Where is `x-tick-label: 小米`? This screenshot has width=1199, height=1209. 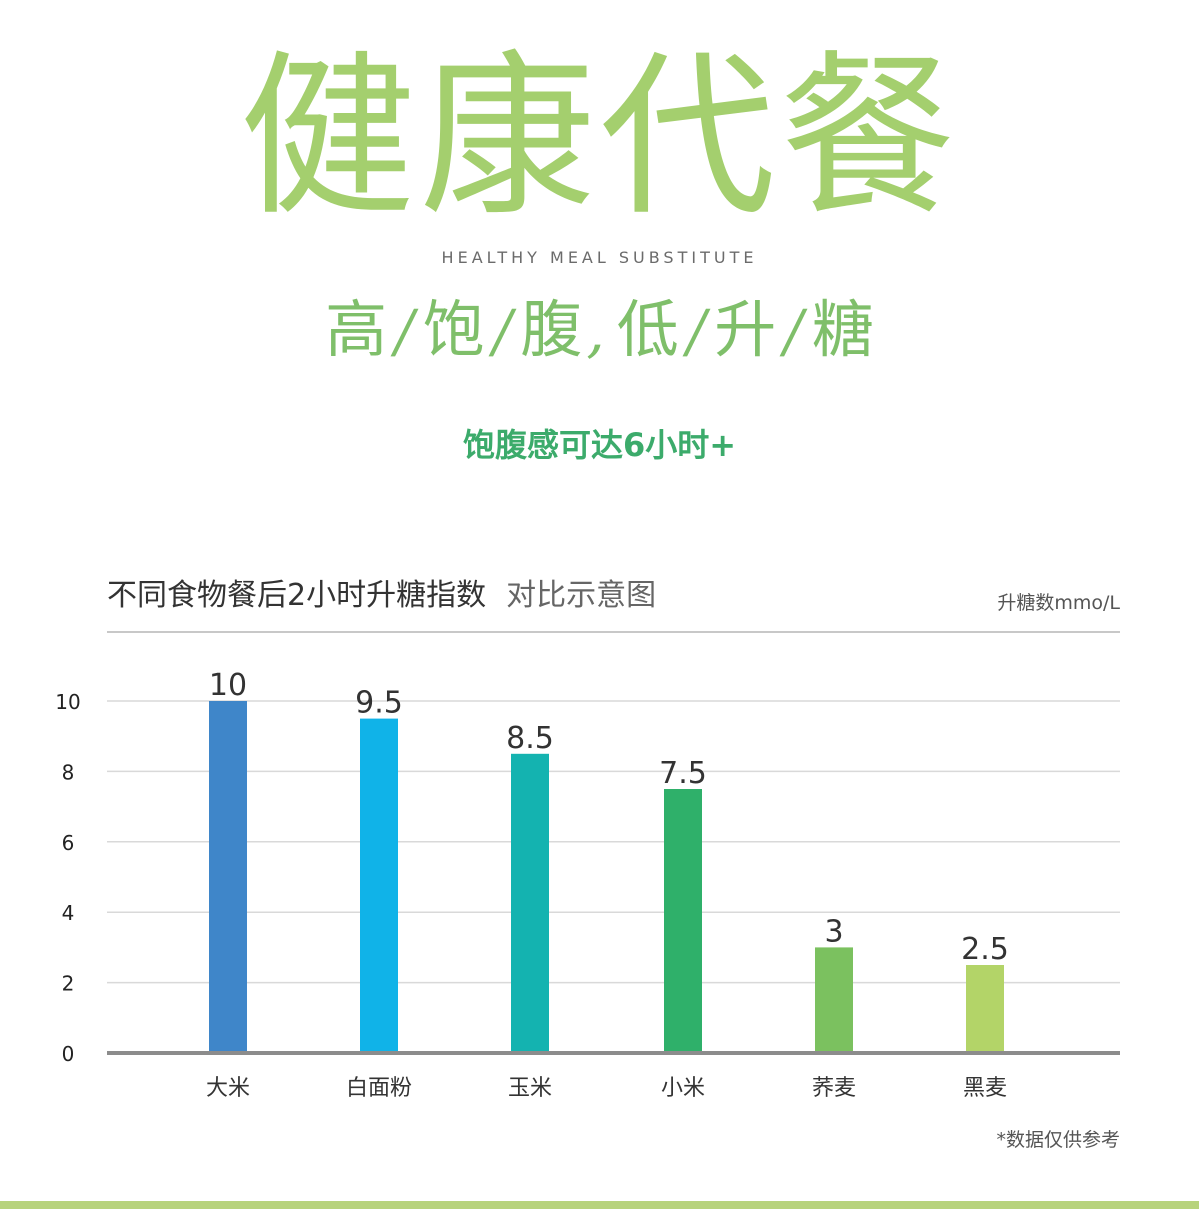 x-tick-label: 小米 is located at coordinates (683, 1088).